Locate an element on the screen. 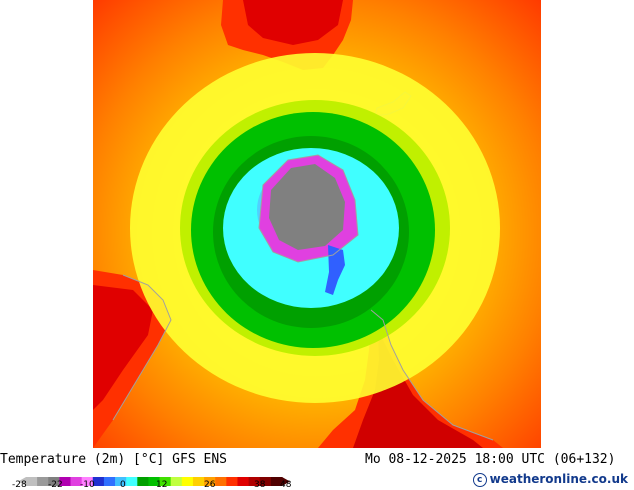 The height and width of the screenshot is (490, 634). legend-arrow-left is located at coordinates (22, 481).